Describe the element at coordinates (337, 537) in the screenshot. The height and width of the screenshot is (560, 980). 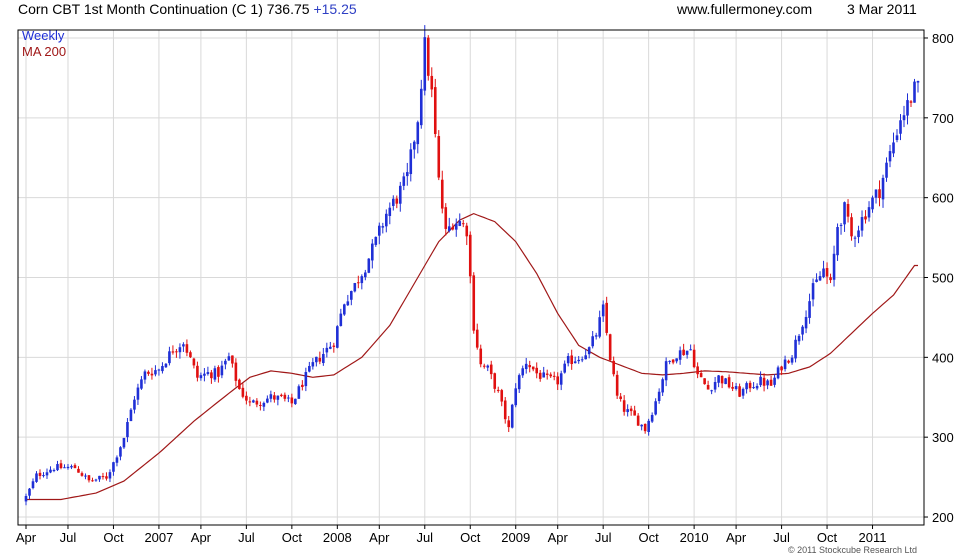
I see `x-tick-label: 2008` at that location.